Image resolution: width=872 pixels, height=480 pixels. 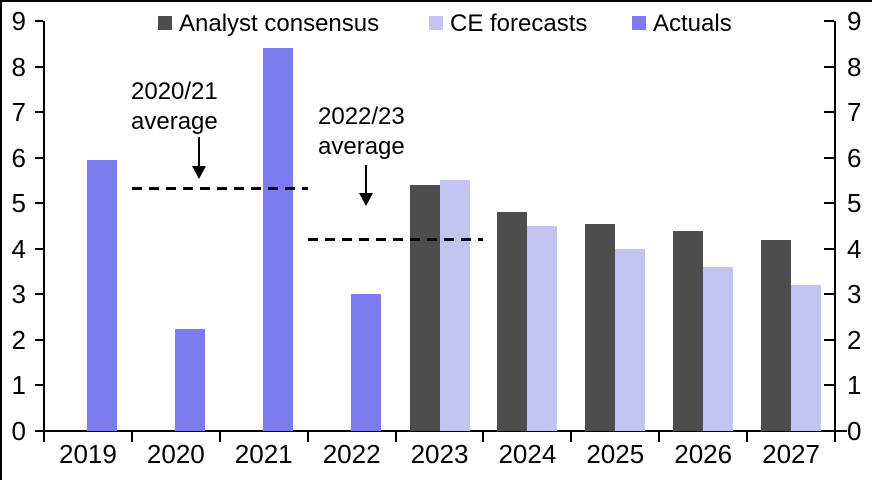 What do you see at coordinates (692, 23) in the screenshot?
I see `legend-label: Actuals` at bounding box center [692, 23].